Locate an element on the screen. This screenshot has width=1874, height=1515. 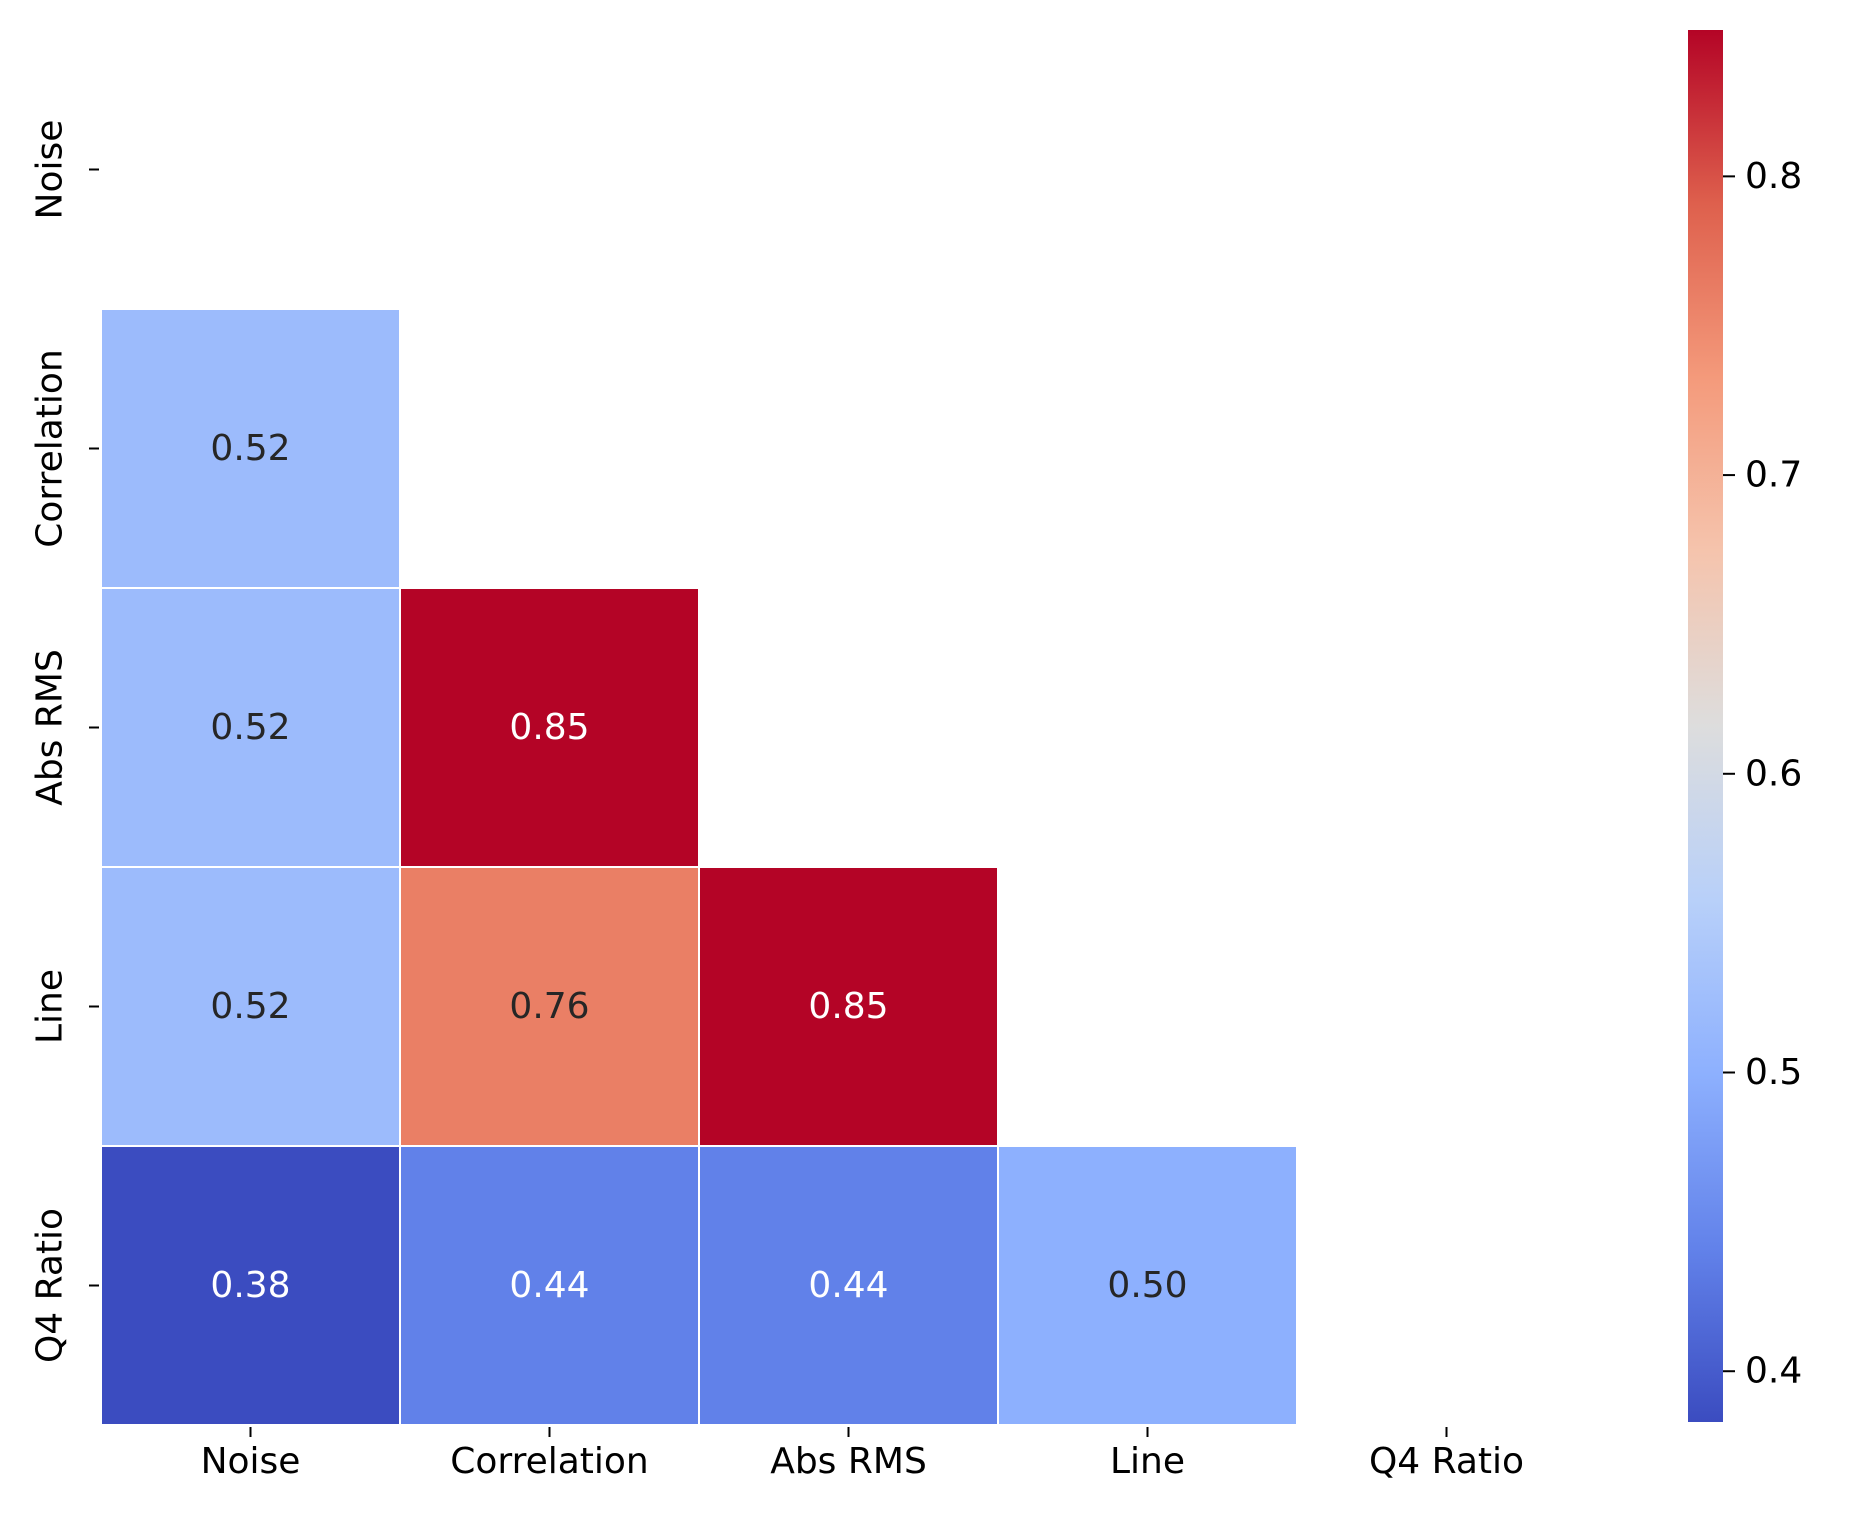
cell-value-label: 0.76 is located at coordinates (549, 1006).